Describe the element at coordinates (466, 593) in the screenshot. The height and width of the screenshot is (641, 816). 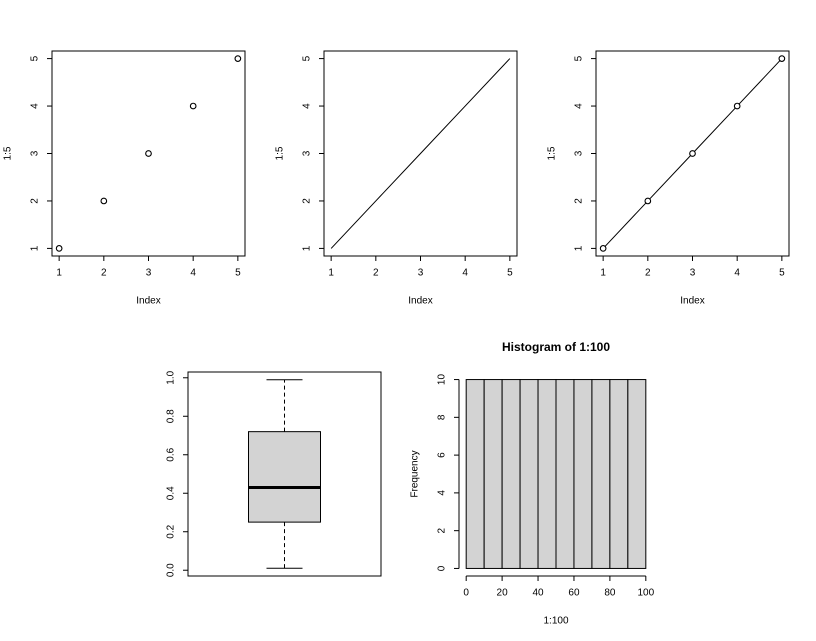
I see `x-tick-label: 0` at that location.